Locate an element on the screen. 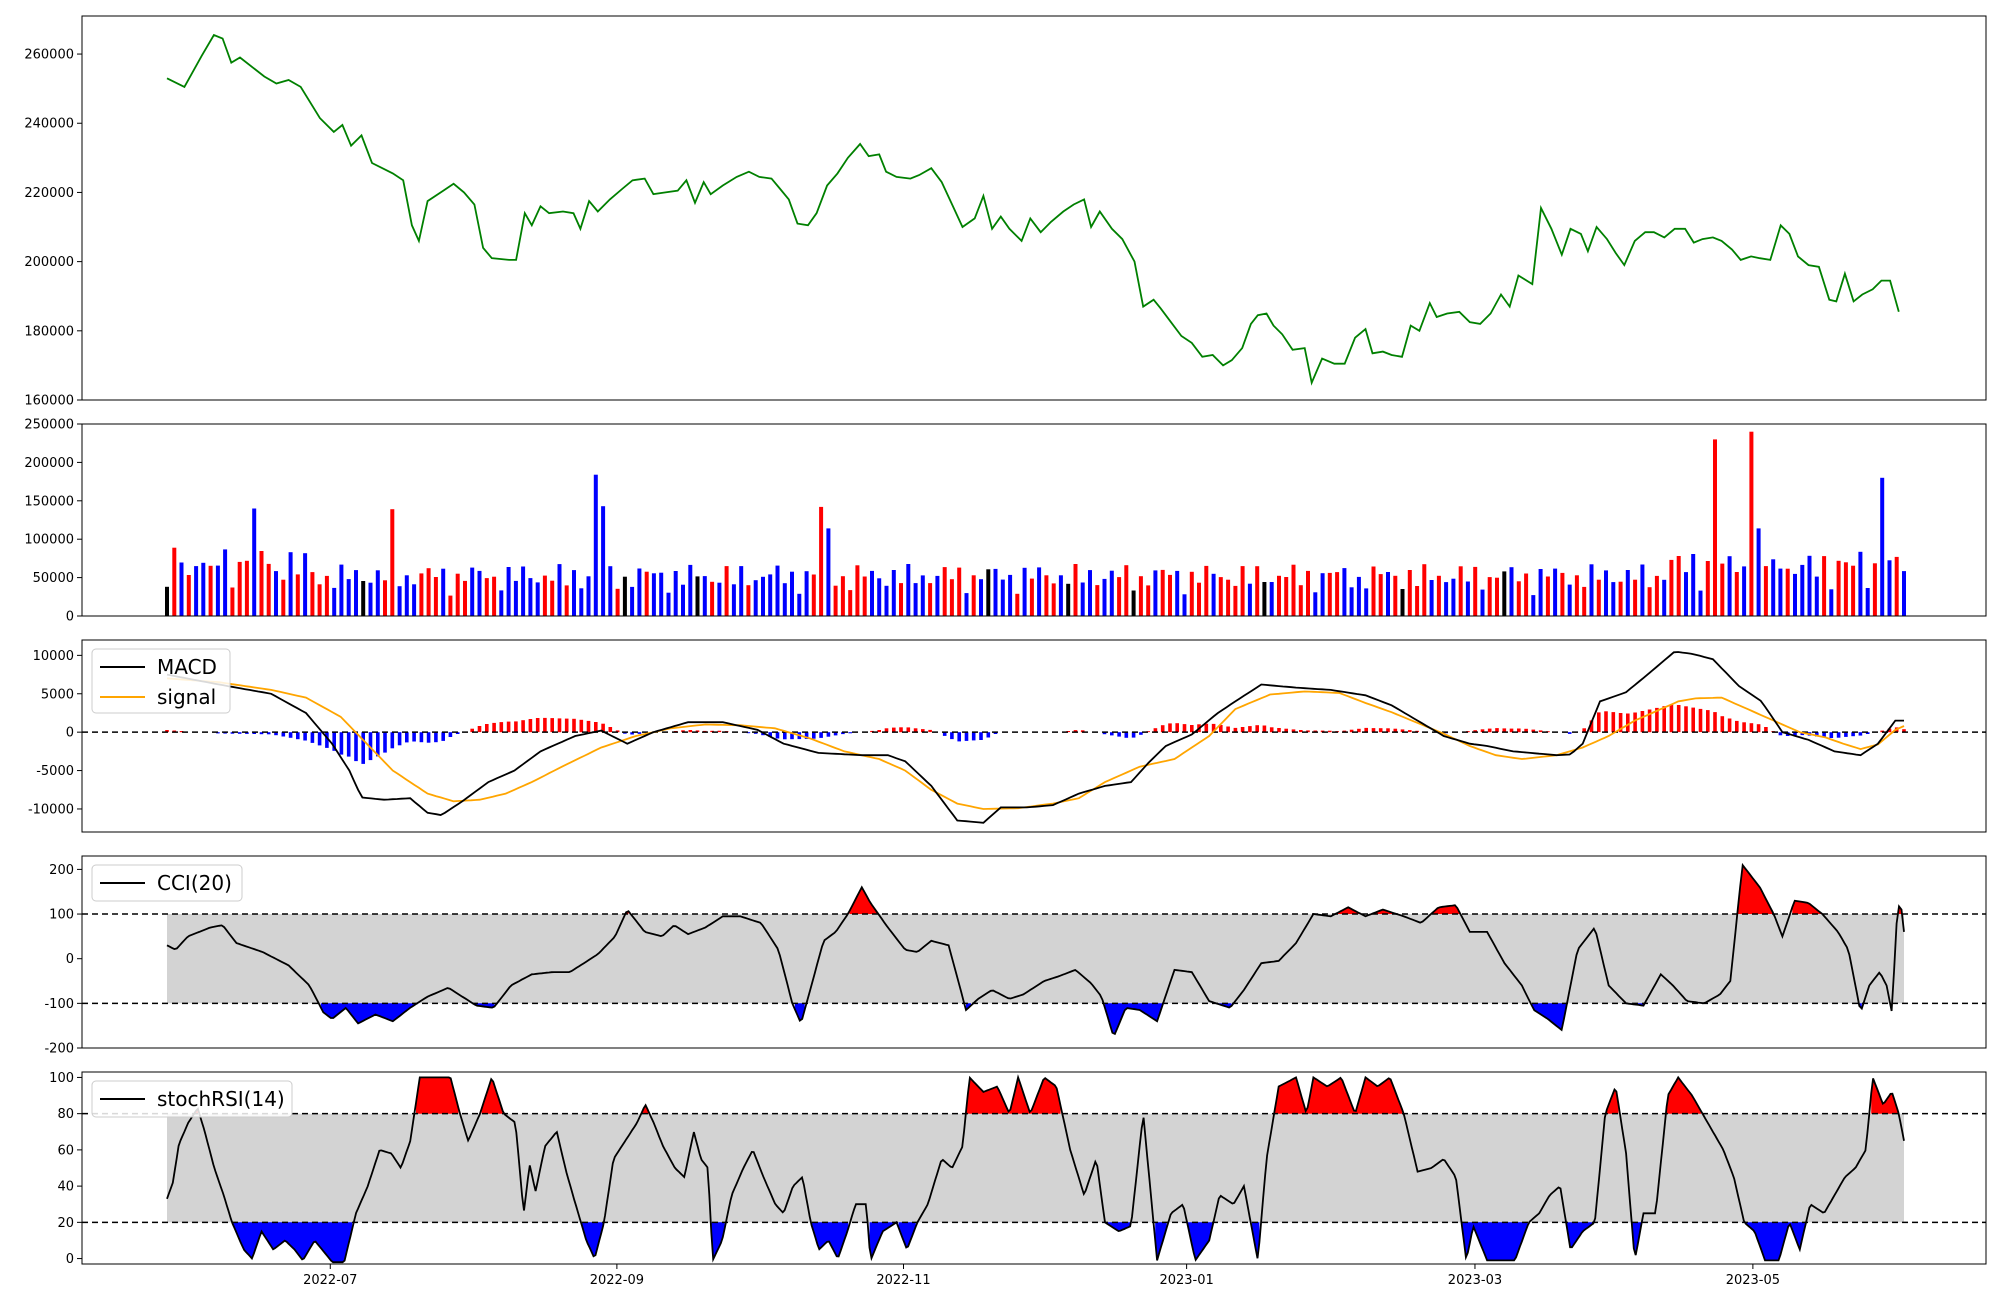  macd-y-axis: -10000 -5000 0 5000 10000 is located at coordinates (55, 733).